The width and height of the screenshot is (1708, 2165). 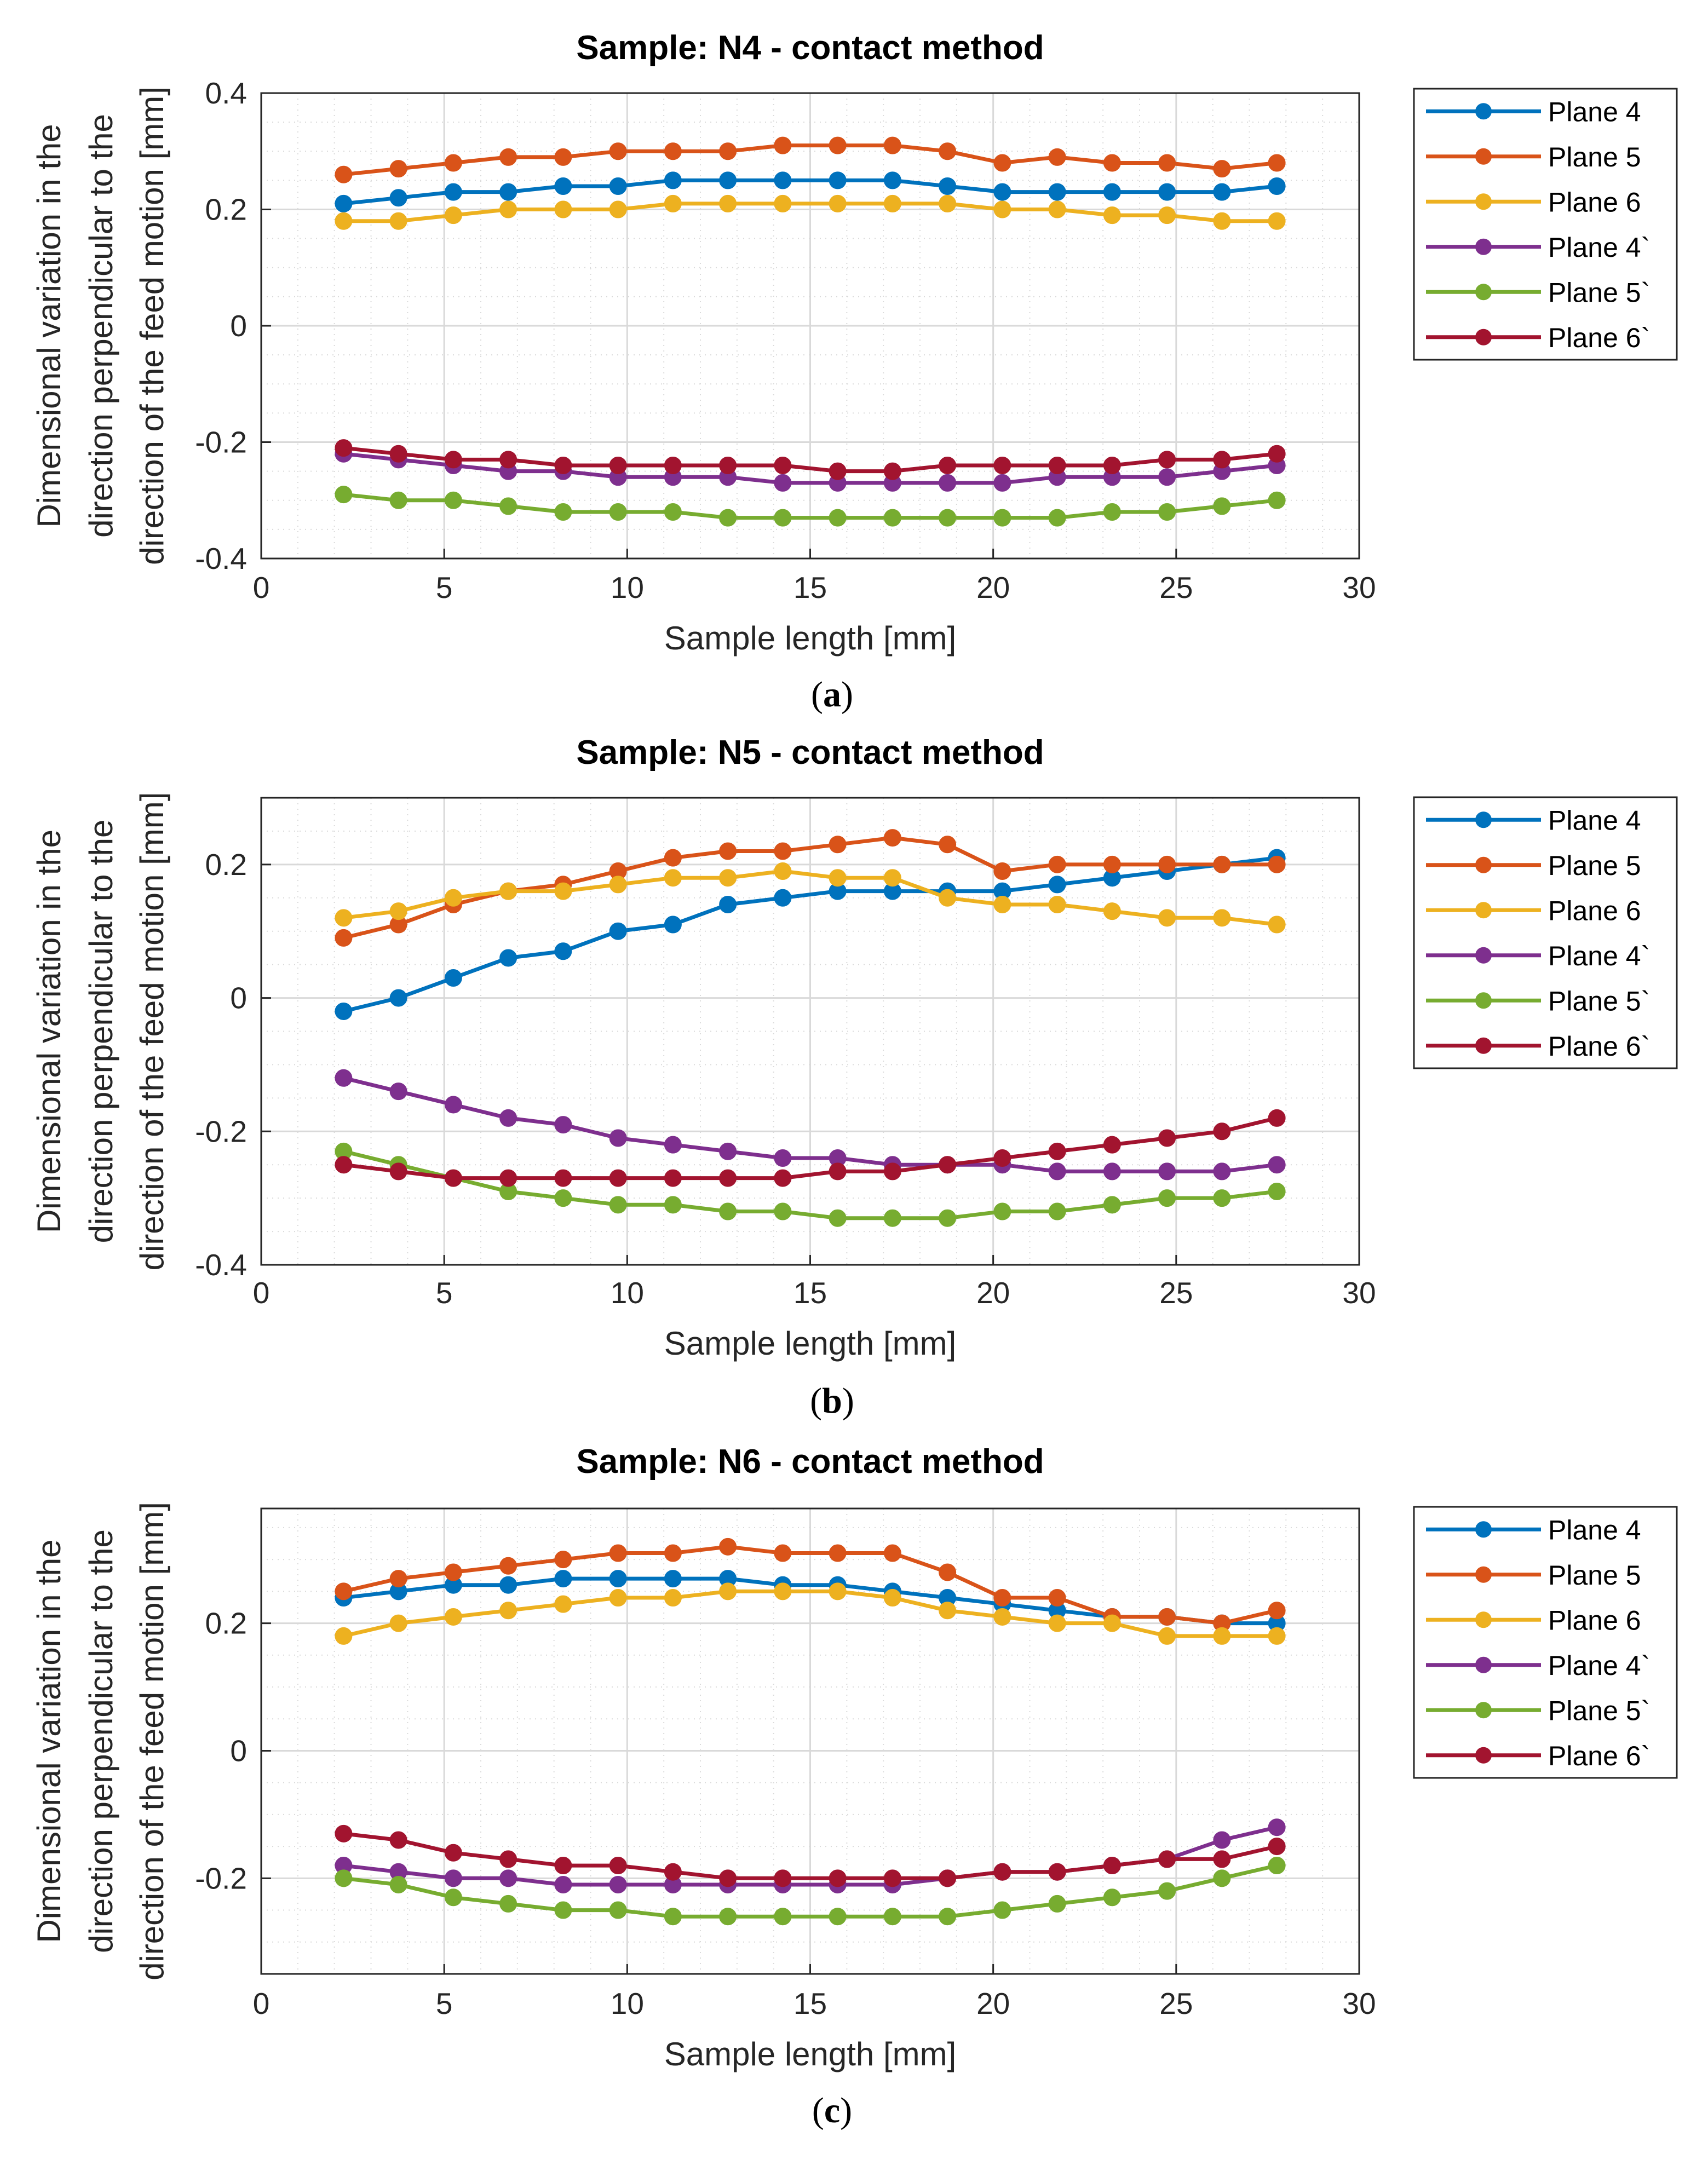 What do you see at coordinates (810, 1462) in the screenshot?
I see `chart-title: Sample: N6 - contact method` at bounding box center [810, 1462].